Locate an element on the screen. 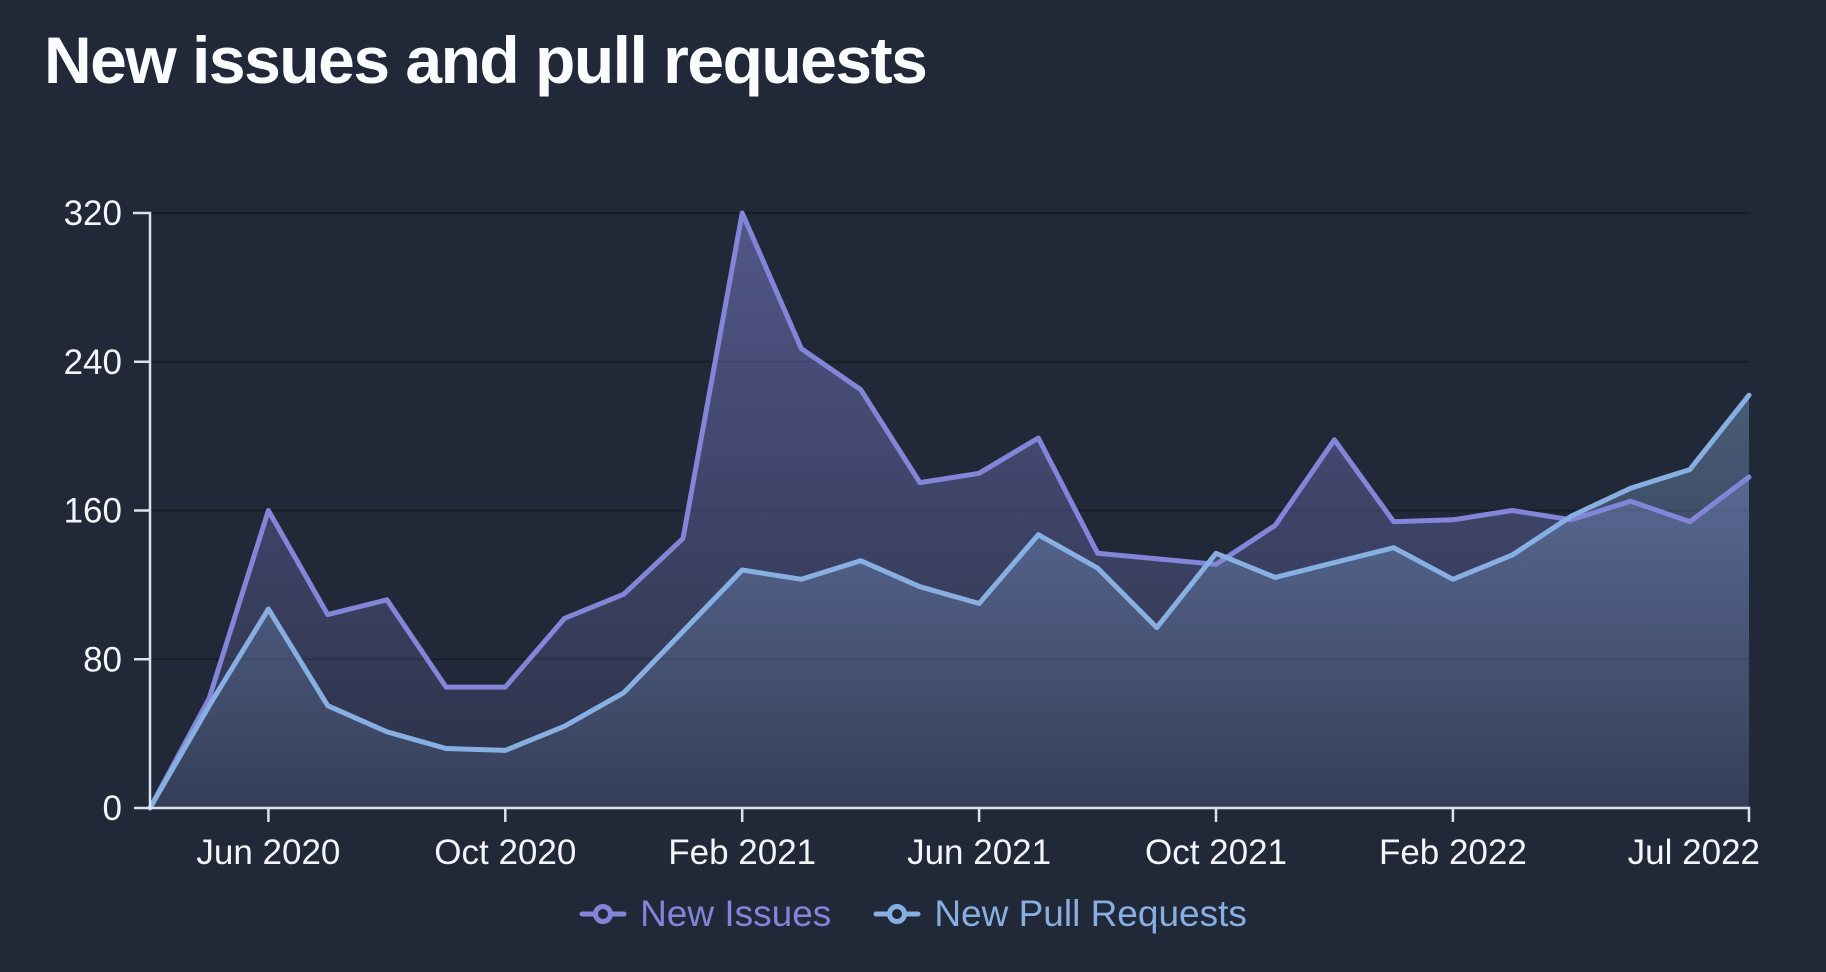  legend-item-new-issues: New Issues is located at coordinates (705, 914).